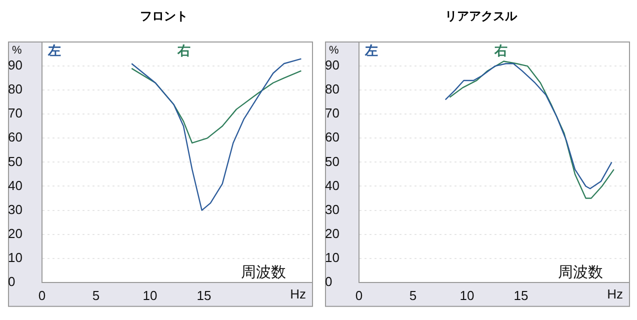 The image size is (637, 320). I want to click on series-label: 右, so click(501, 50).